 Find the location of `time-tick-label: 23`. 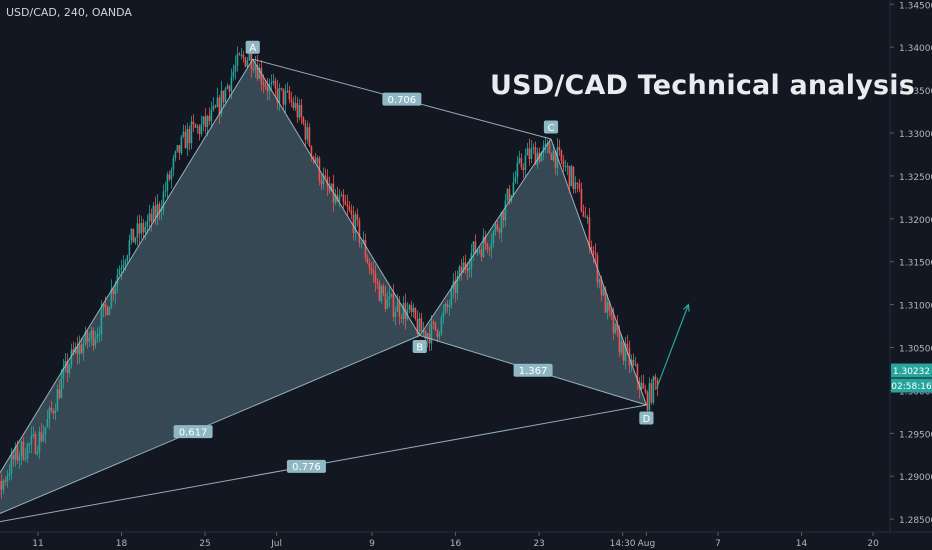

time-tick-label: 23 is located at coordinates (538, 544).